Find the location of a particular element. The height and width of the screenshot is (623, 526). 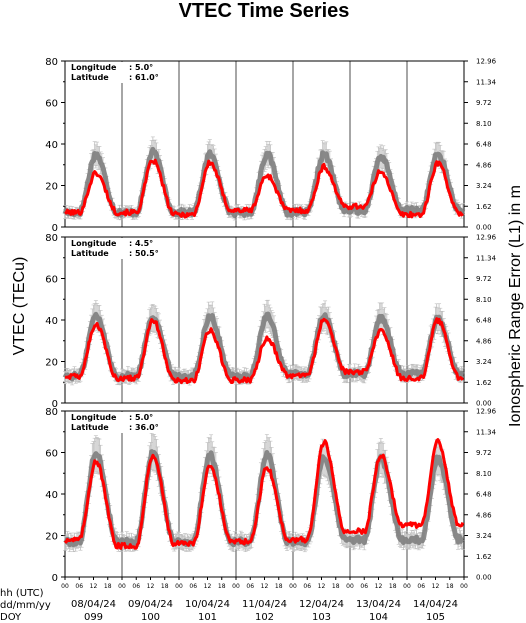

doy-label: 104 is located at coordinates (378, 617).